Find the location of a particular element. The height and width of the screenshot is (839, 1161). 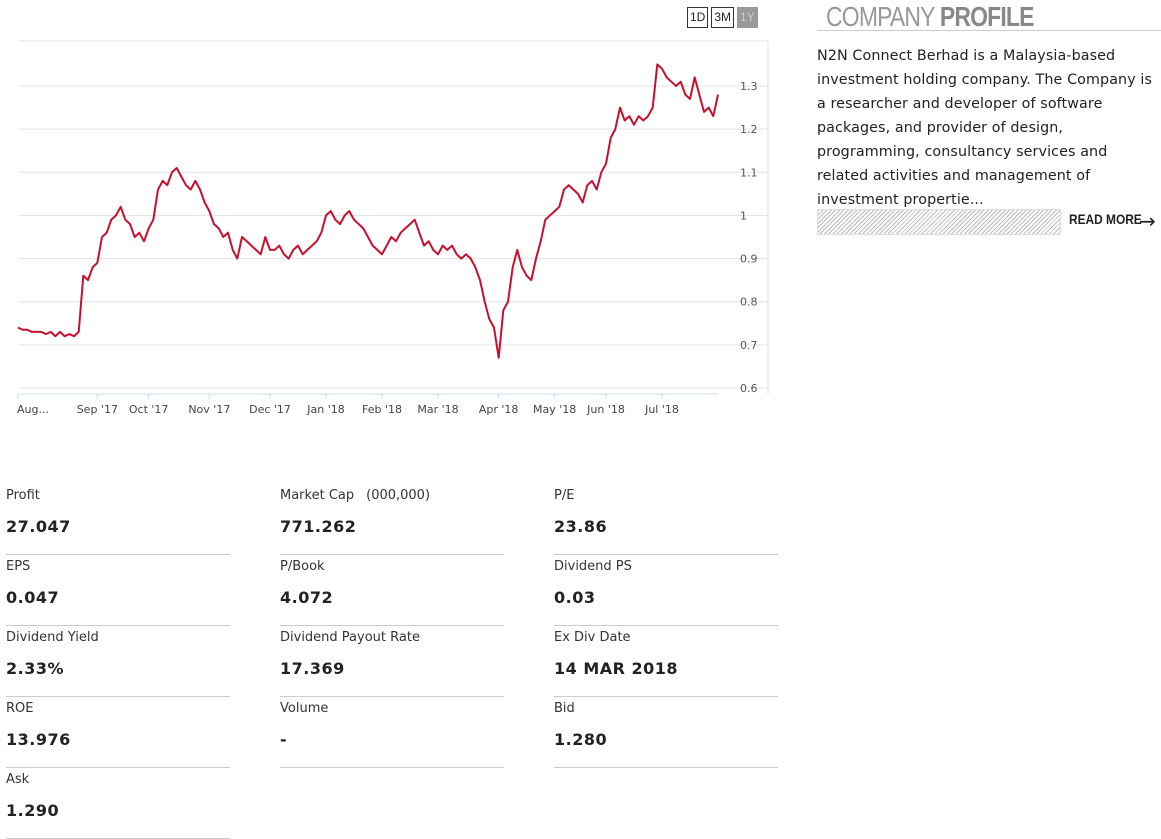

profile-title: COMPANY PROFILE is located at coordinates (989, 16).